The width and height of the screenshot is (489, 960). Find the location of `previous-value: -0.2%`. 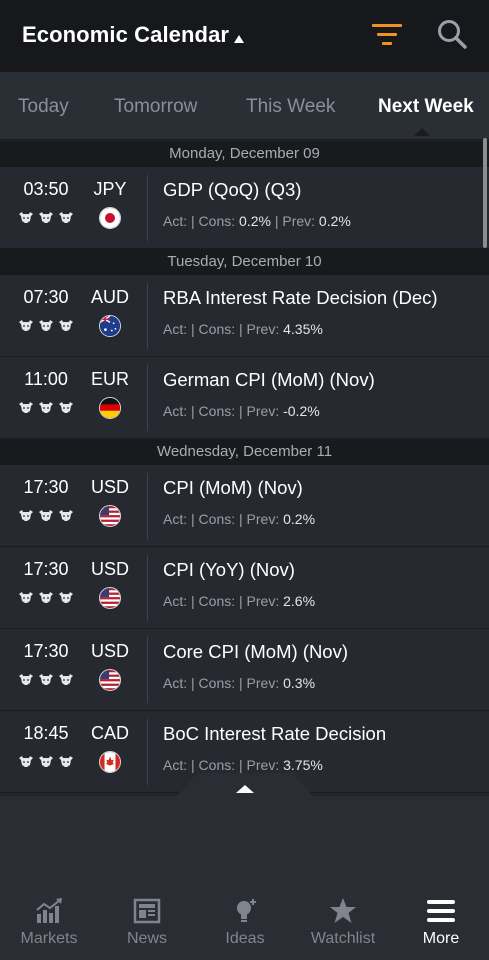

previous-value: -0.2% is located at coordinates (301, 411).